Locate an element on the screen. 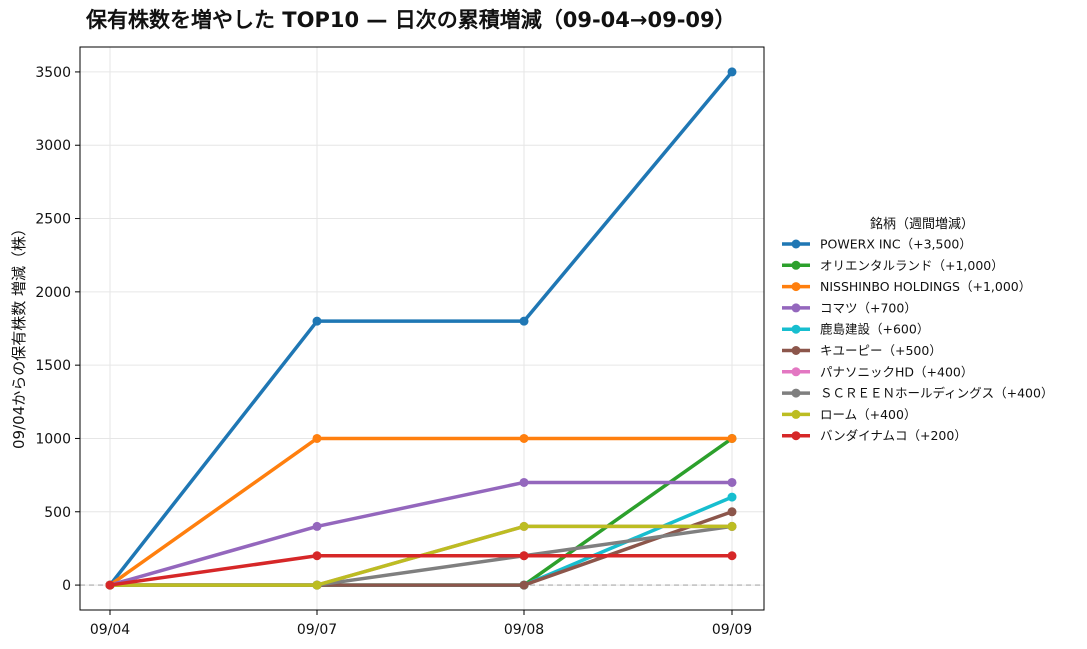 The image size is (1087, 649). legend-entry: パナソニックHD（+400） is located at coordinates (877, 371).